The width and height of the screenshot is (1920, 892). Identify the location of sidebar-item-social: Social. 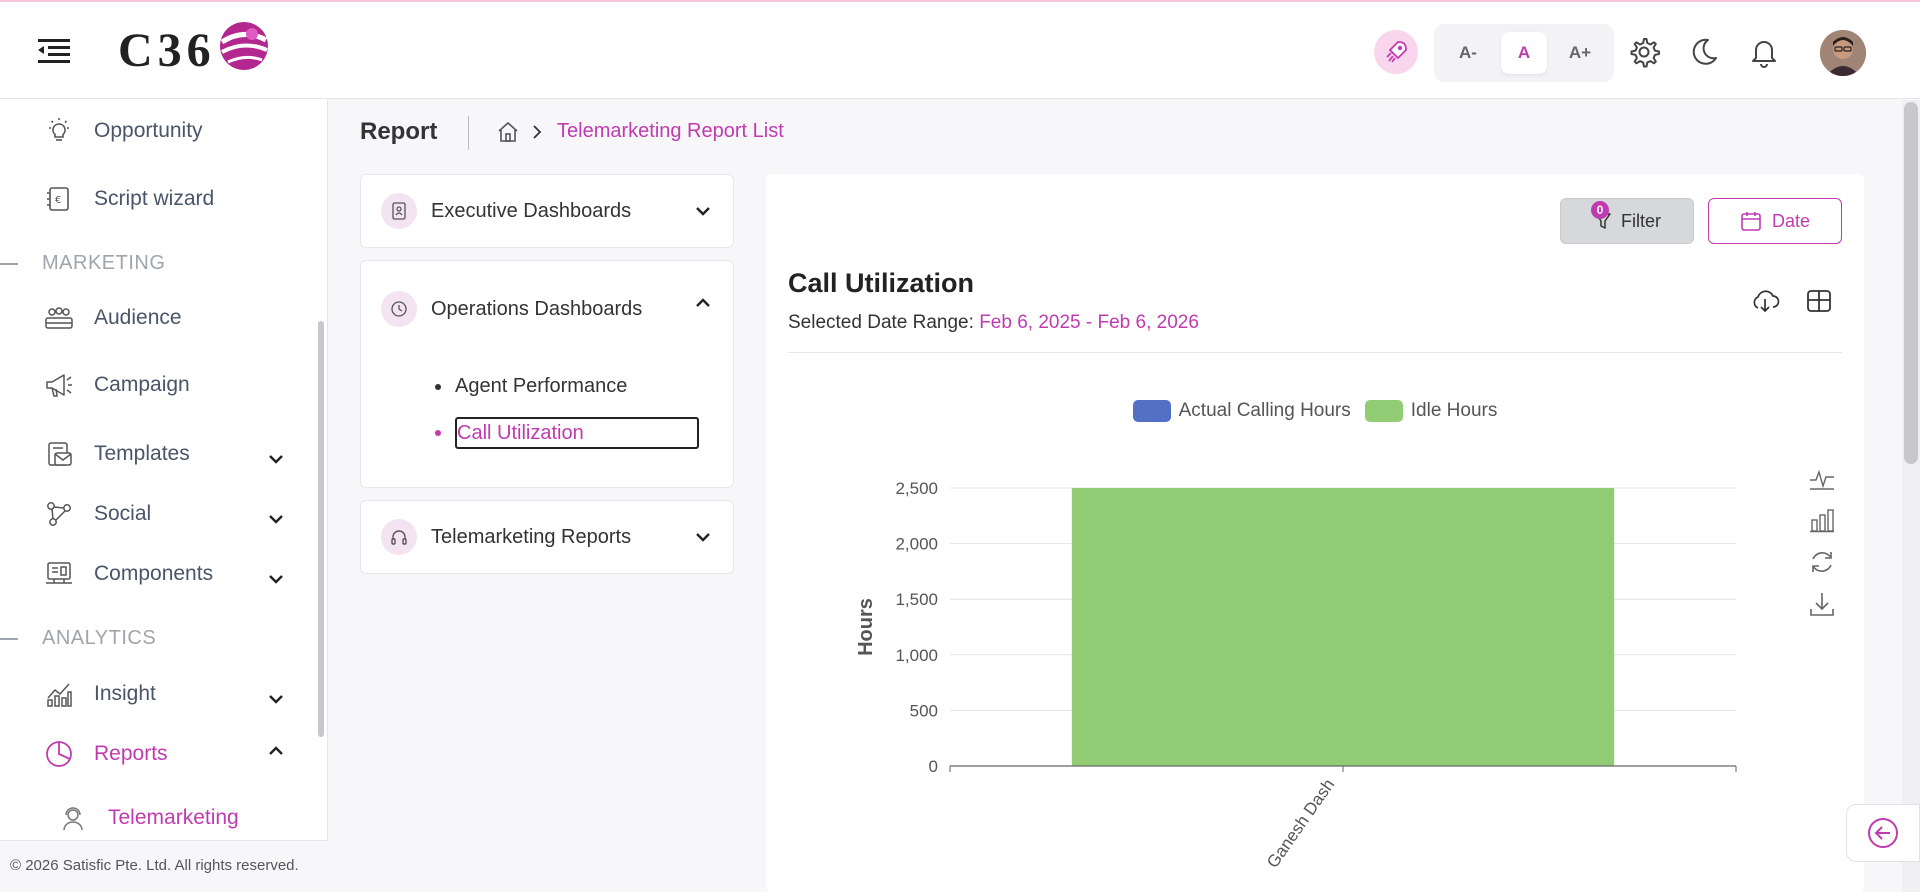
(163, 514).